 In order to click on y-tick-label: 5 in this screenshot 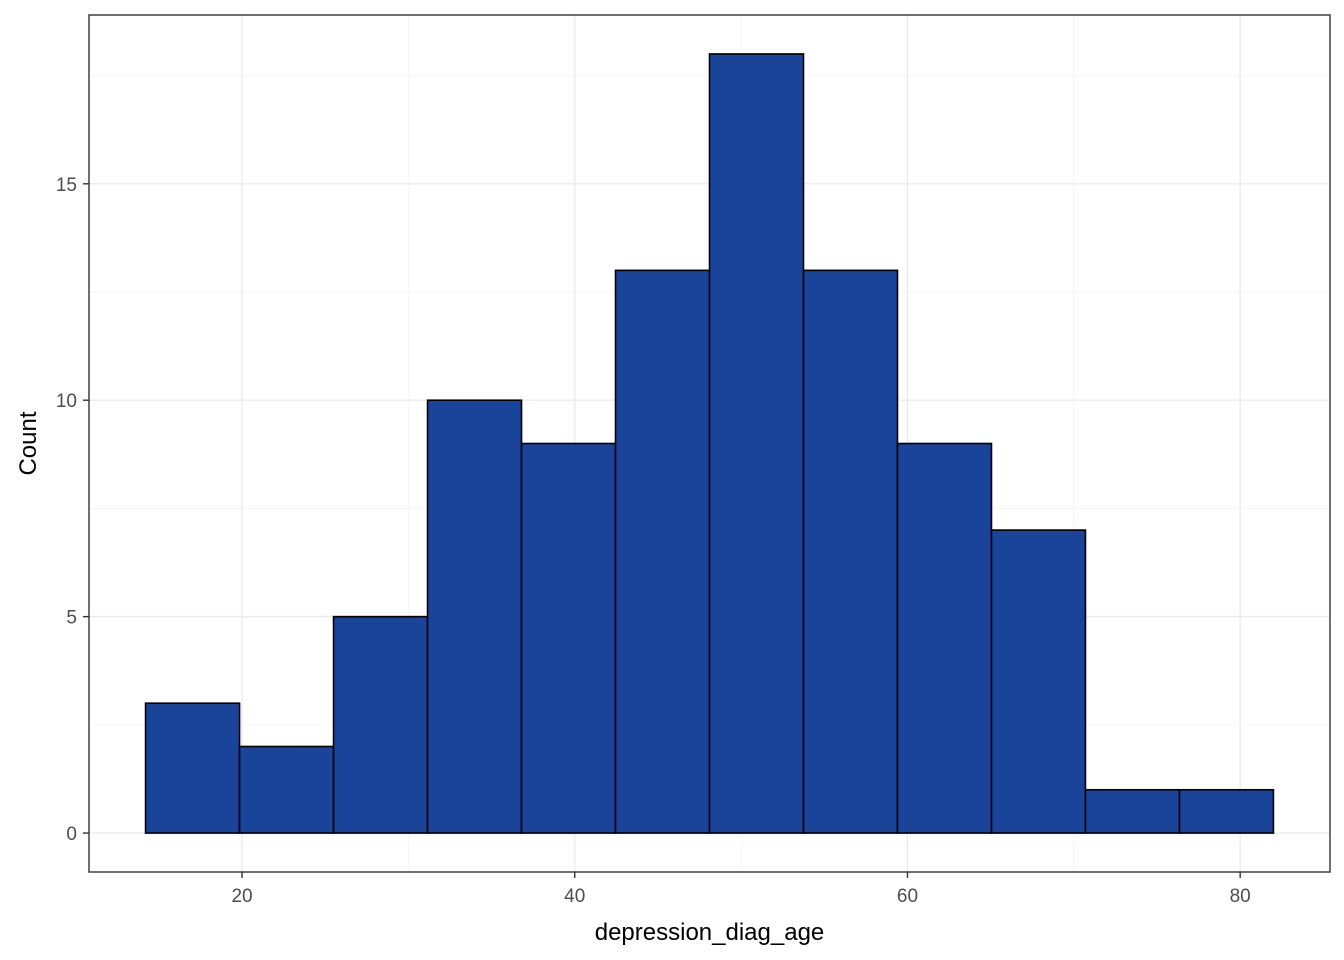, I will do `click(71, 618)`.